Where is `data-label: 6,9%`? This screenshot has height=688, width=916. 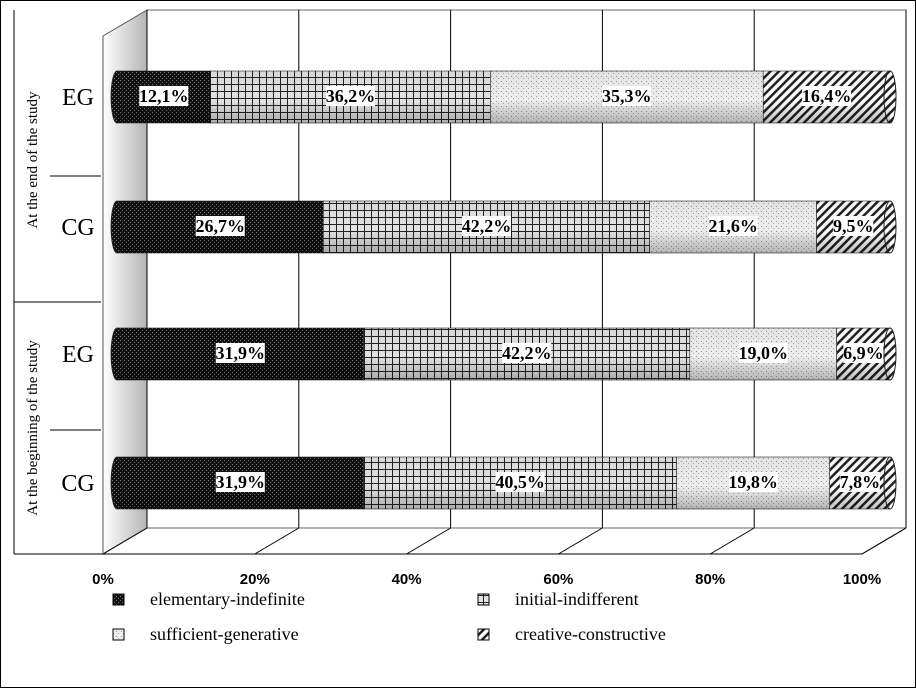 data-label: 6,9% is located at coordinates (863, 353).